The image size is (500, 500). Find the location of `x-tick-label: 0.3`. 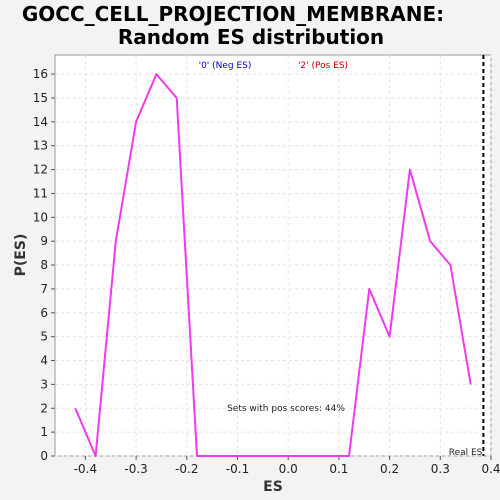

x-tick-label: 0.3 is located at coordinates (440, 469).